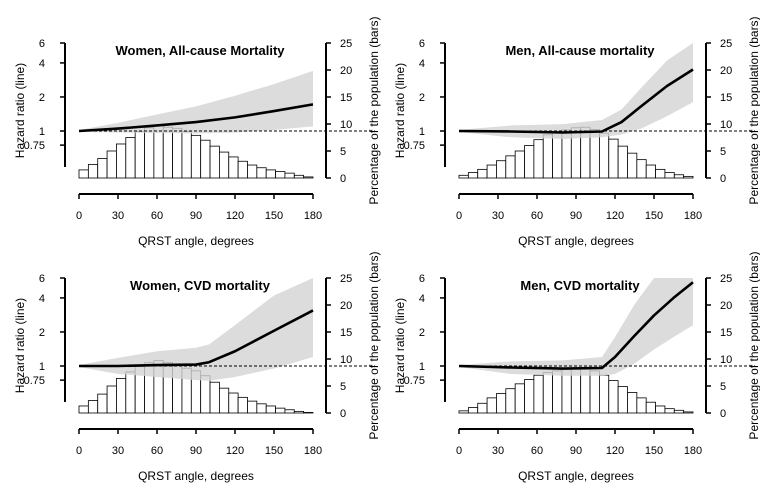  Describe the element at coordinates (615, 216) in the screenshot. I see `x-tick-label: 120` at that location.